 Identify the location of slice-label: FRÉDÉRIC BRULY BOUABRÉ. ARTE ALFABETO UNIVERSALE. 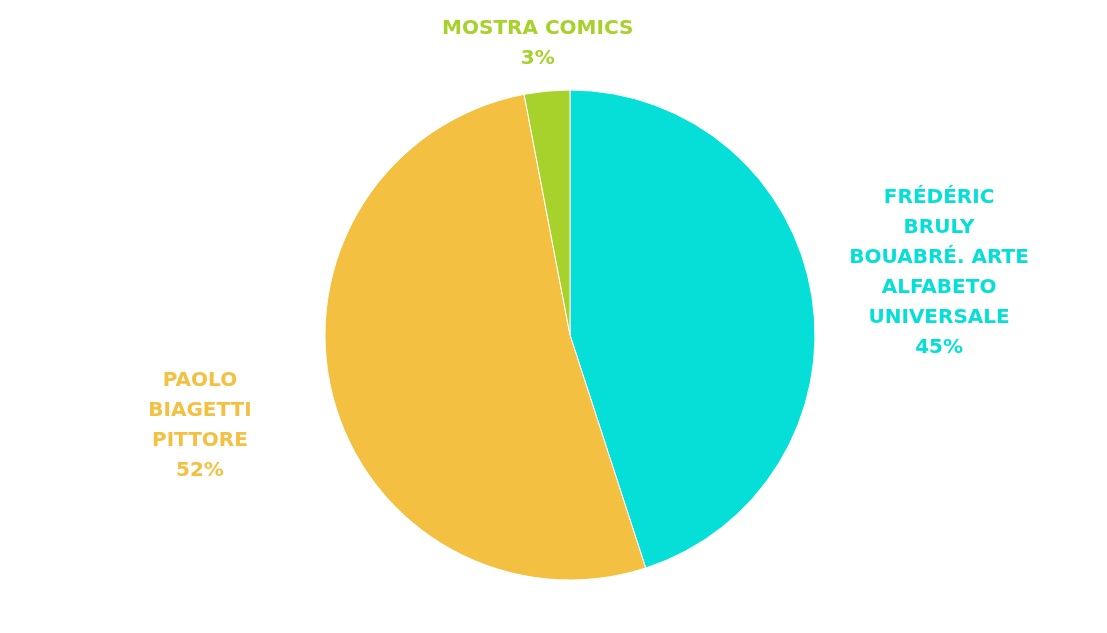
(939, 255).